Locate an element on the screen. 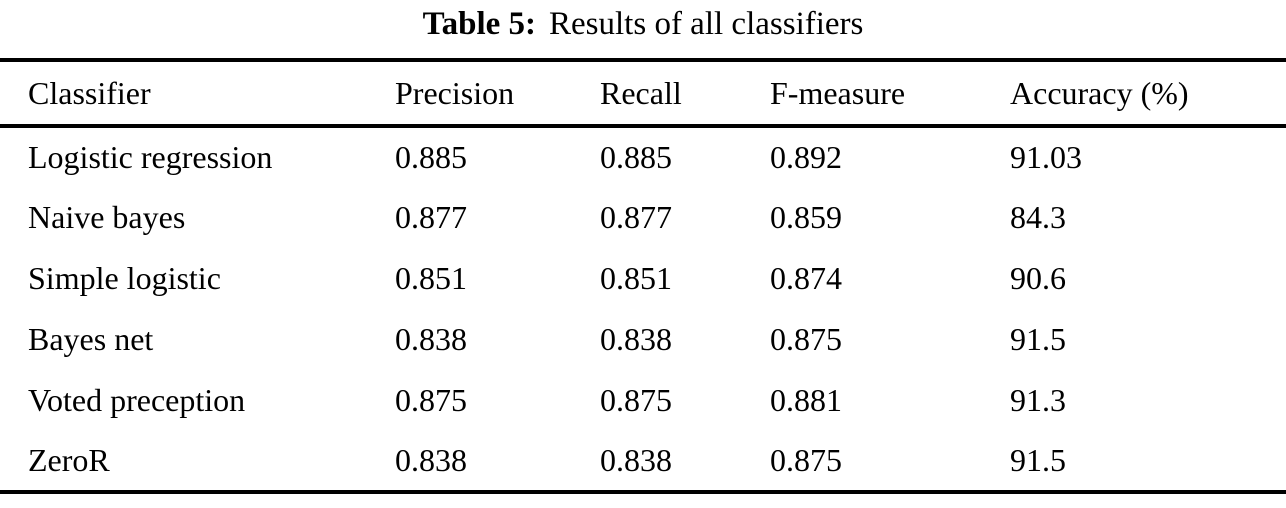 The image size is (1286, 508). table-caption: Table 5: Results of all classifiers is located at coordinates (643, 29).